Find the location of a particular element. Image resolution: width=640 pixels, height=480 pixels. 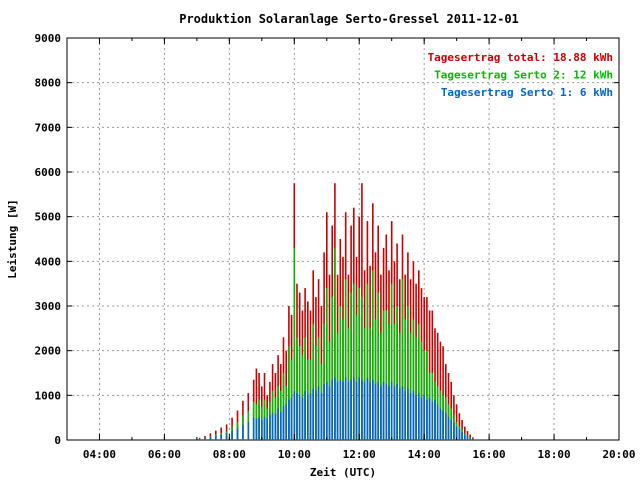

x-tick-label: 18:00 is located at coordinates (553, 454).